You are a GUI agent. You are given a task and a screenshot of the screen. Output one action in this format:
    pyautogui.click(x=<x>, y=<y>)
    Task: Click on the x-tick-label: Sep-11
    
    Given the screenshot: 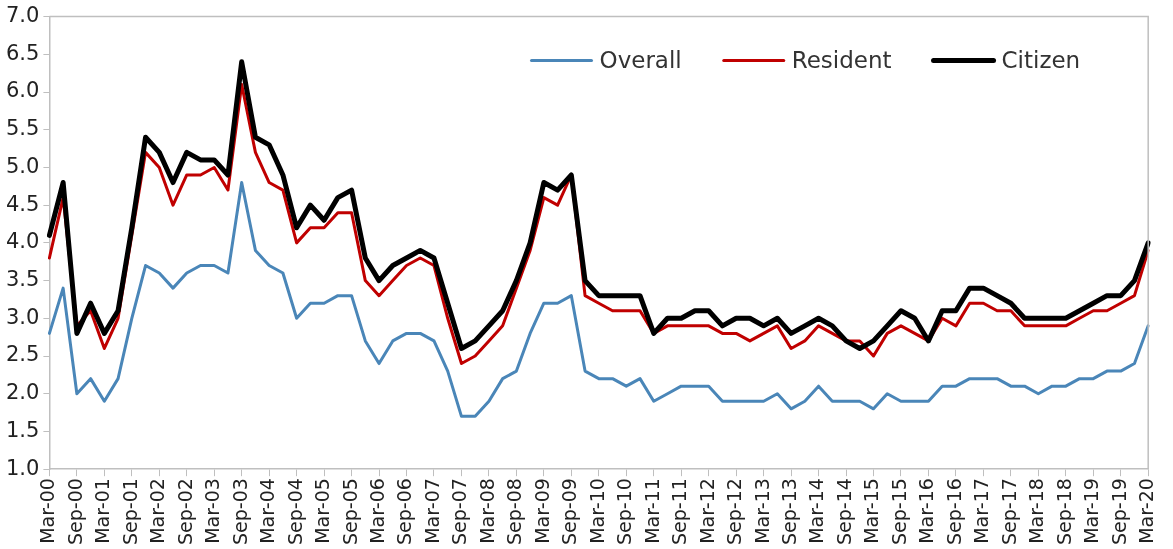 What is the action you would take?
    pyautogui.click(x=679, y=511)
    